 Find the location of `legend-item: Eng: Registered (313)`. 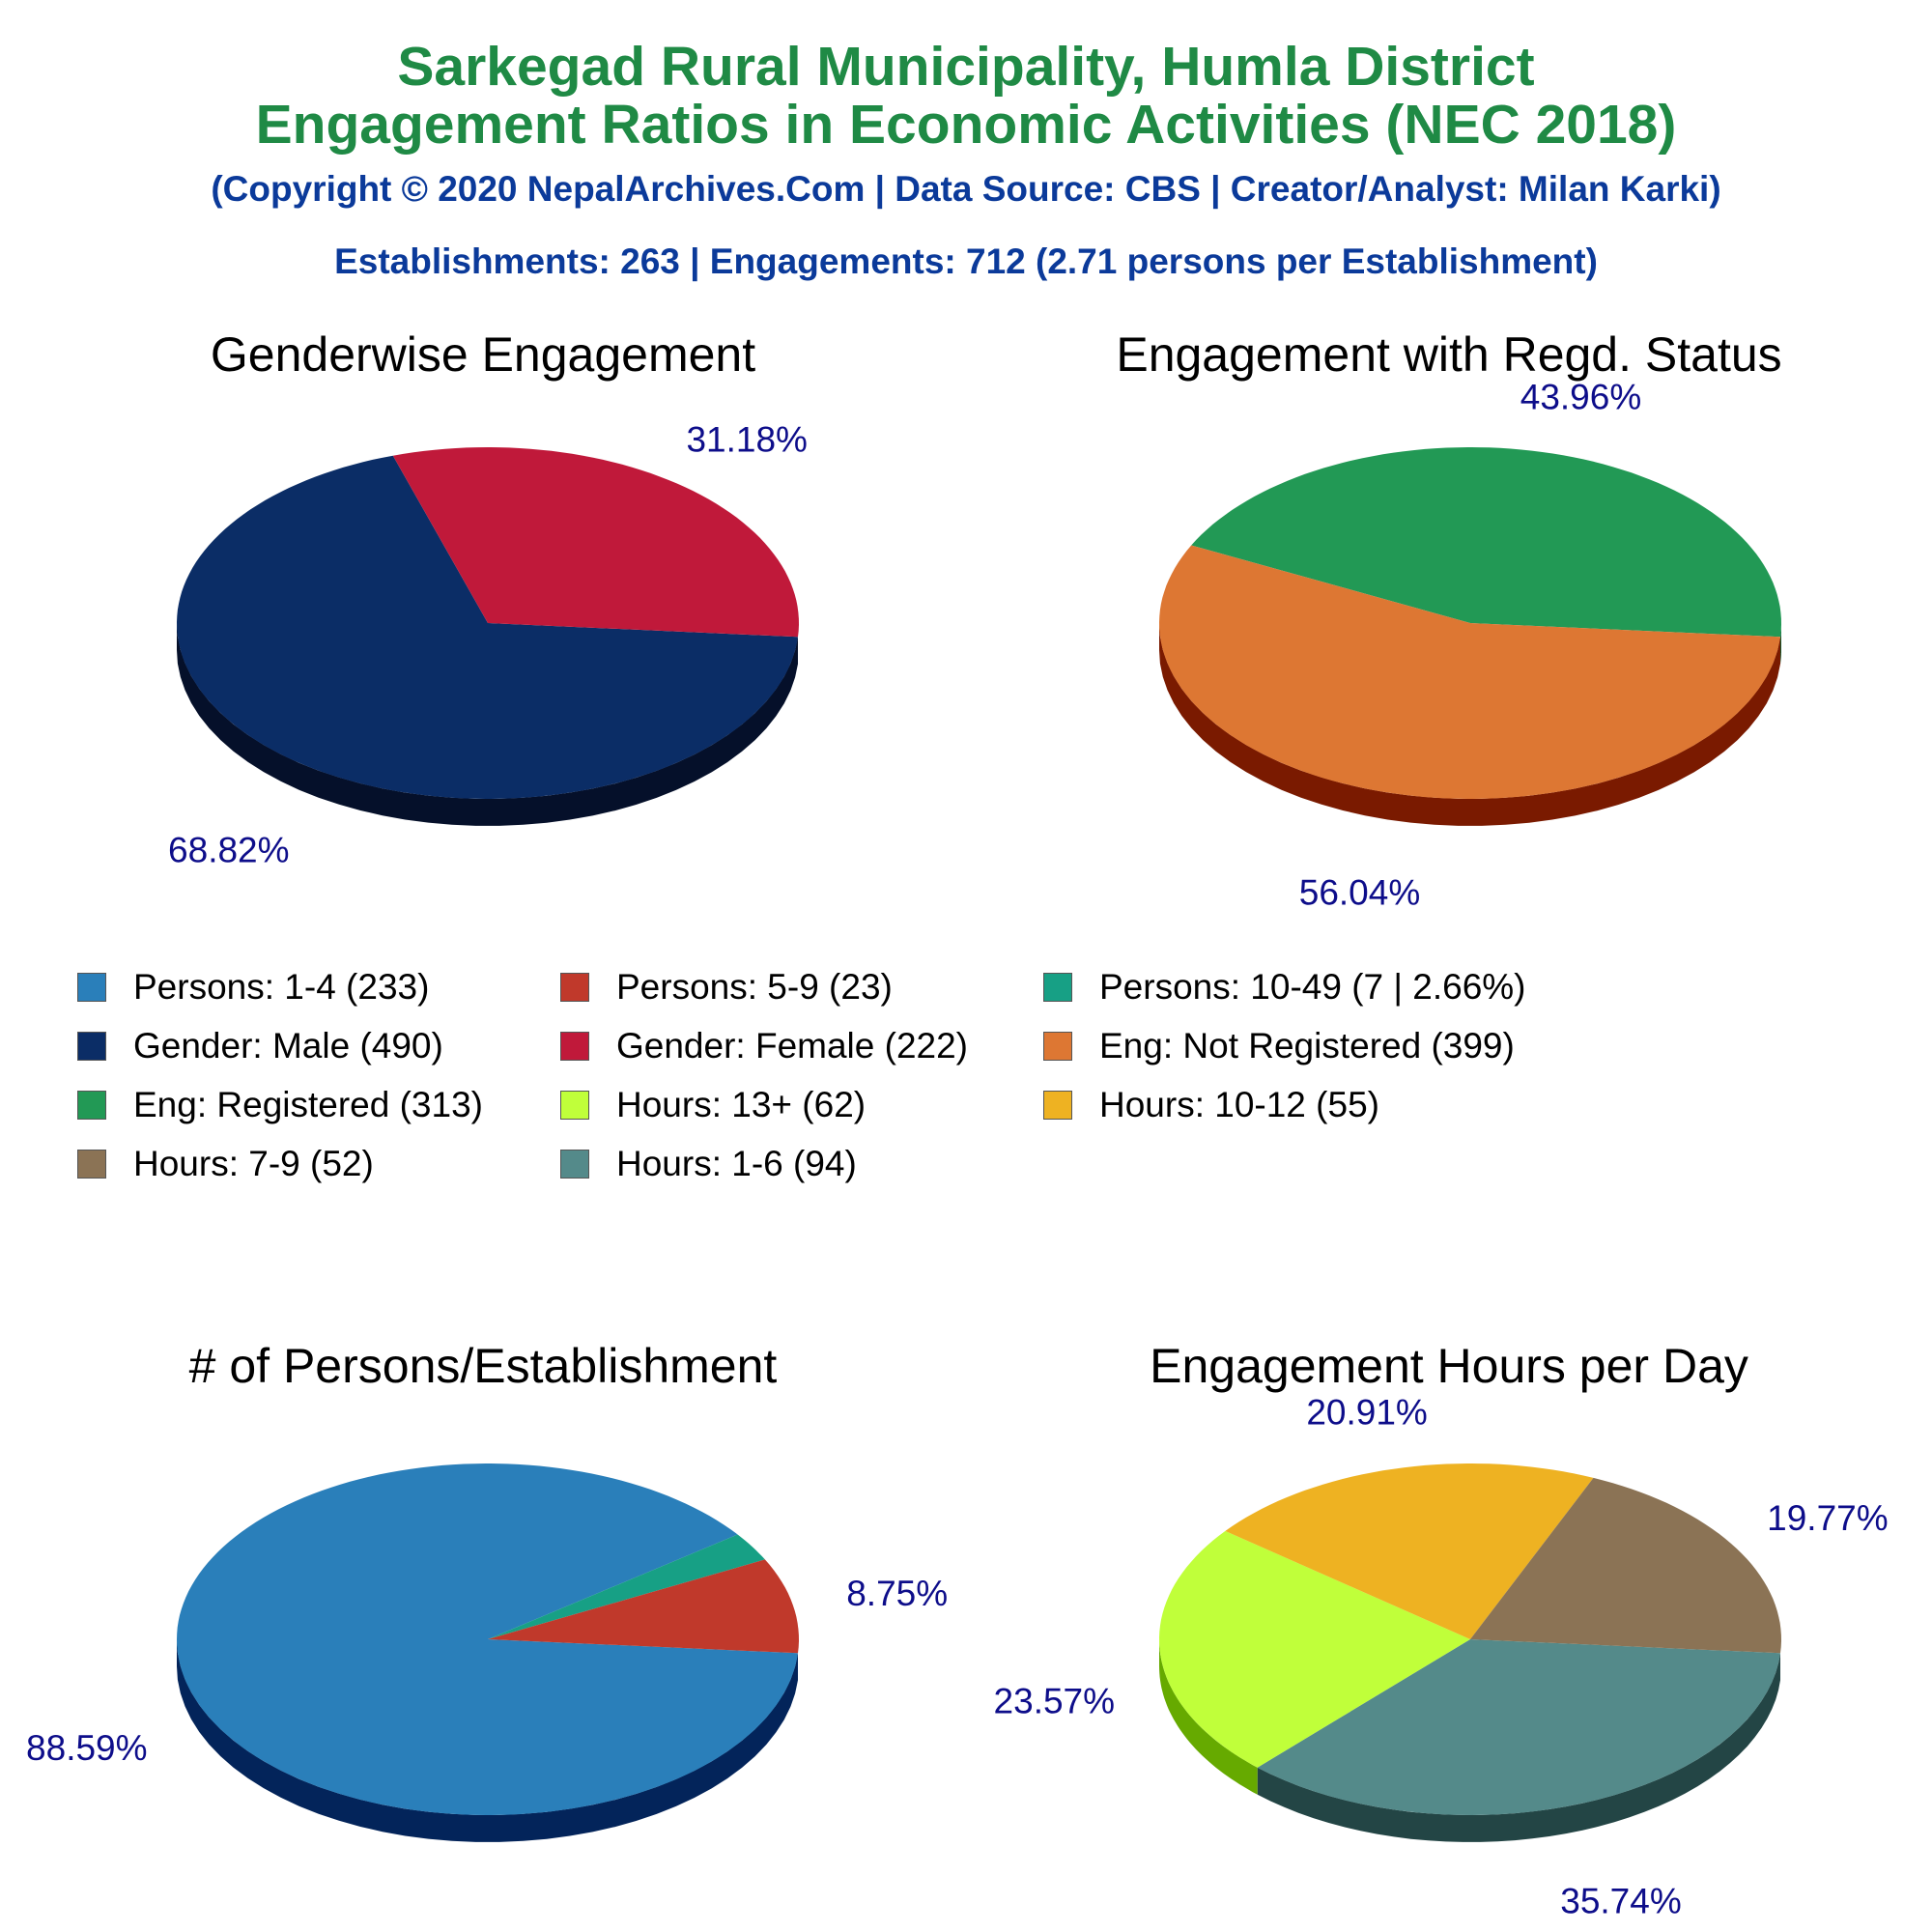

legend-item: Eng: Registered (313) is located at coordinates (280, 1105).